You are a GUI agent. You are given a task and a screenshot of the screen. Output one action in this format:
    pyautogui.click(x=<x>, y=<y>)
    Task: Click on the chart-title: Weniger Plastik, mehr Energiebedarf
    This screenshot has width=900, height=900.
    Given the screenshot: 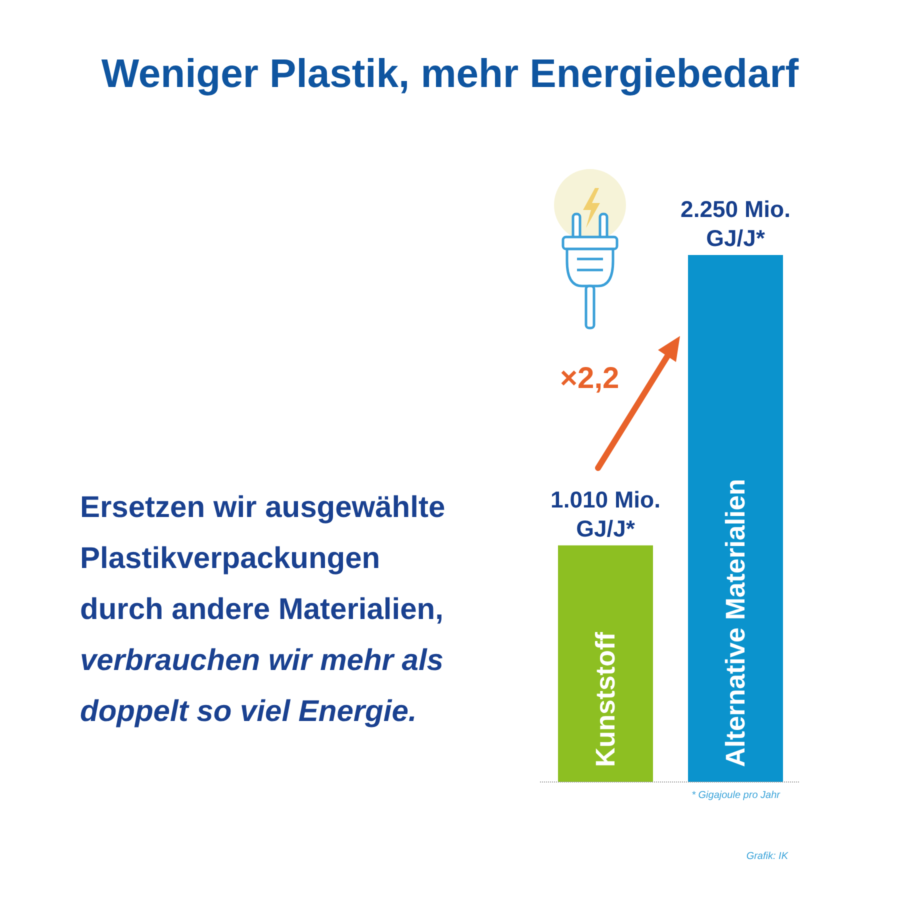 What is the action you would take?
    pyautogui.click(x=450, y=74)
    